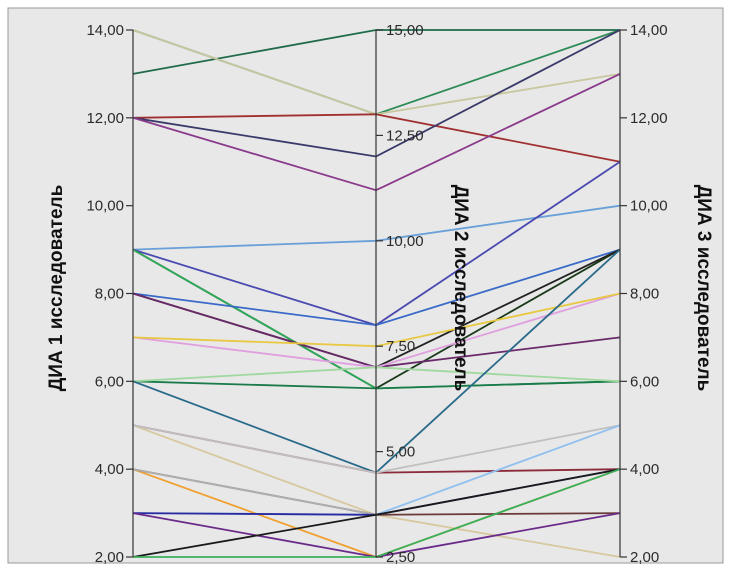  Describe the element at coordinates (400, 346) in the screenshot. I see `tick-label: 7,50` at that location.